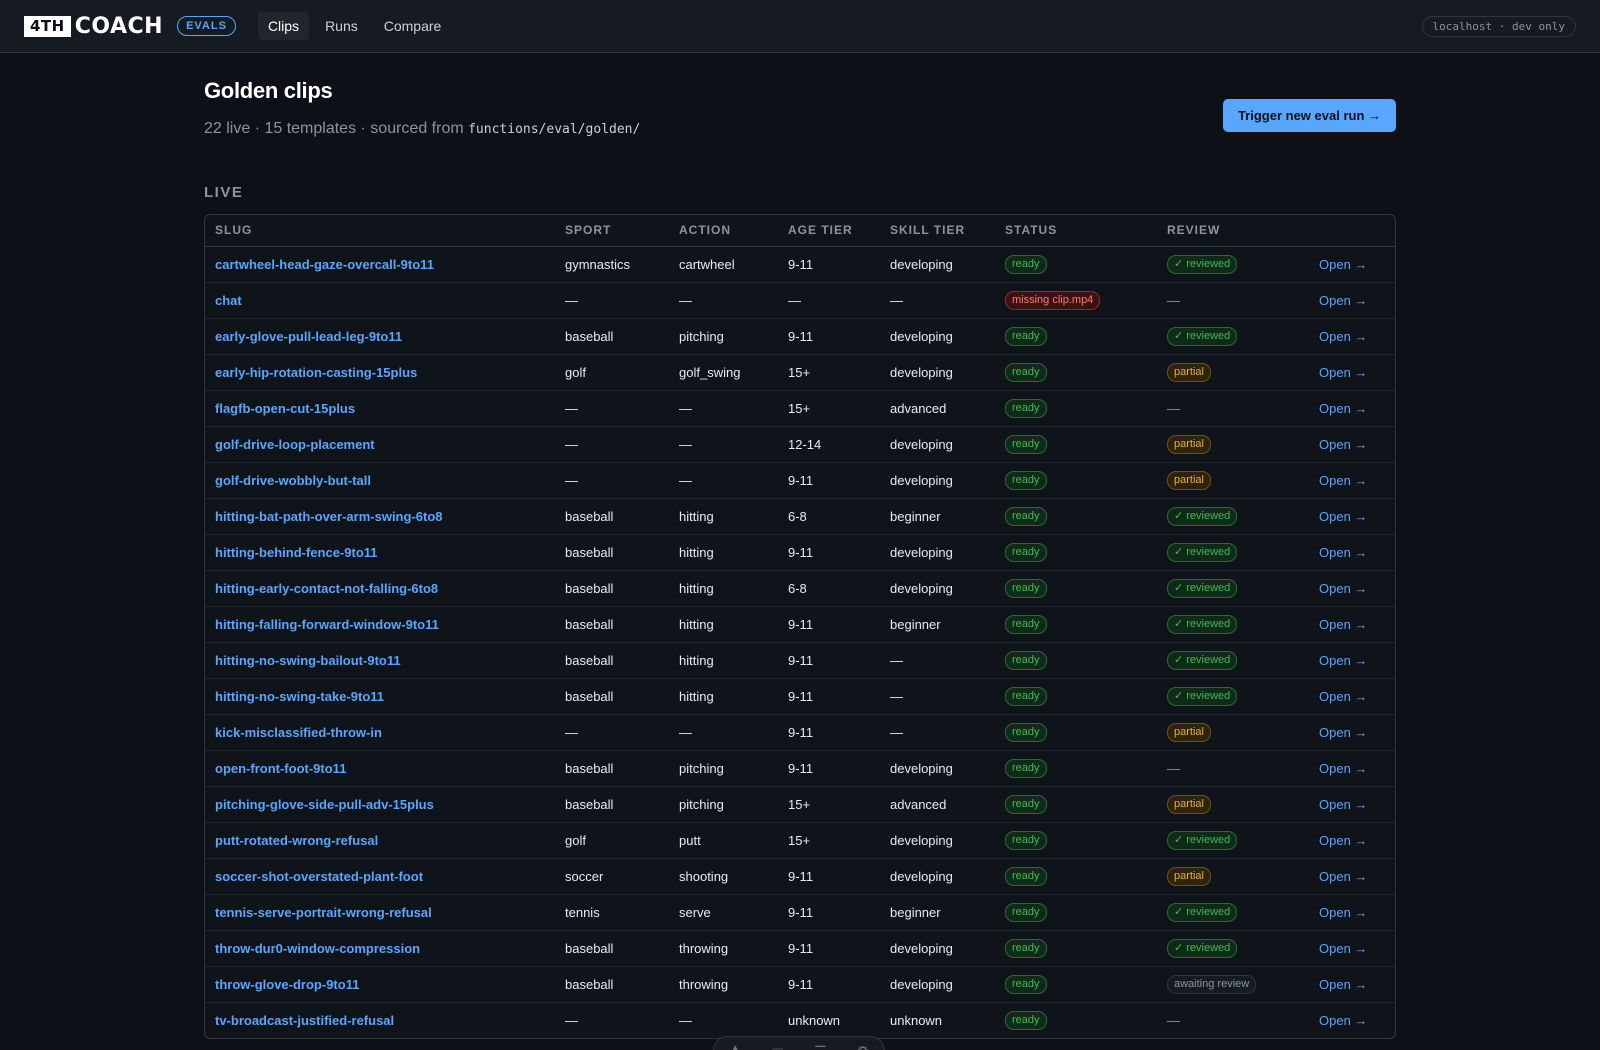  What do you see at coordinates (293, 480) in the screenshot?
I see `clip-slug-link: golf-drive-wobbly-but-tall` at bounding box center [293, 480].